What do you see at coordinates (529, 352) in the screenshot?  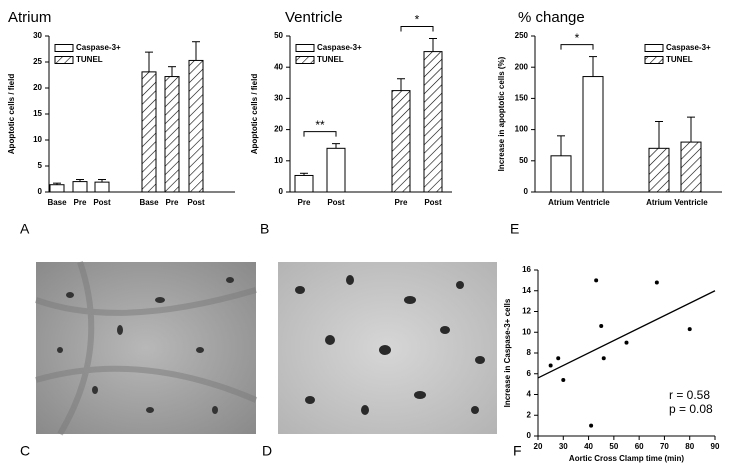 I see `y-tick-label: 8` at bounding box center [529, 352].